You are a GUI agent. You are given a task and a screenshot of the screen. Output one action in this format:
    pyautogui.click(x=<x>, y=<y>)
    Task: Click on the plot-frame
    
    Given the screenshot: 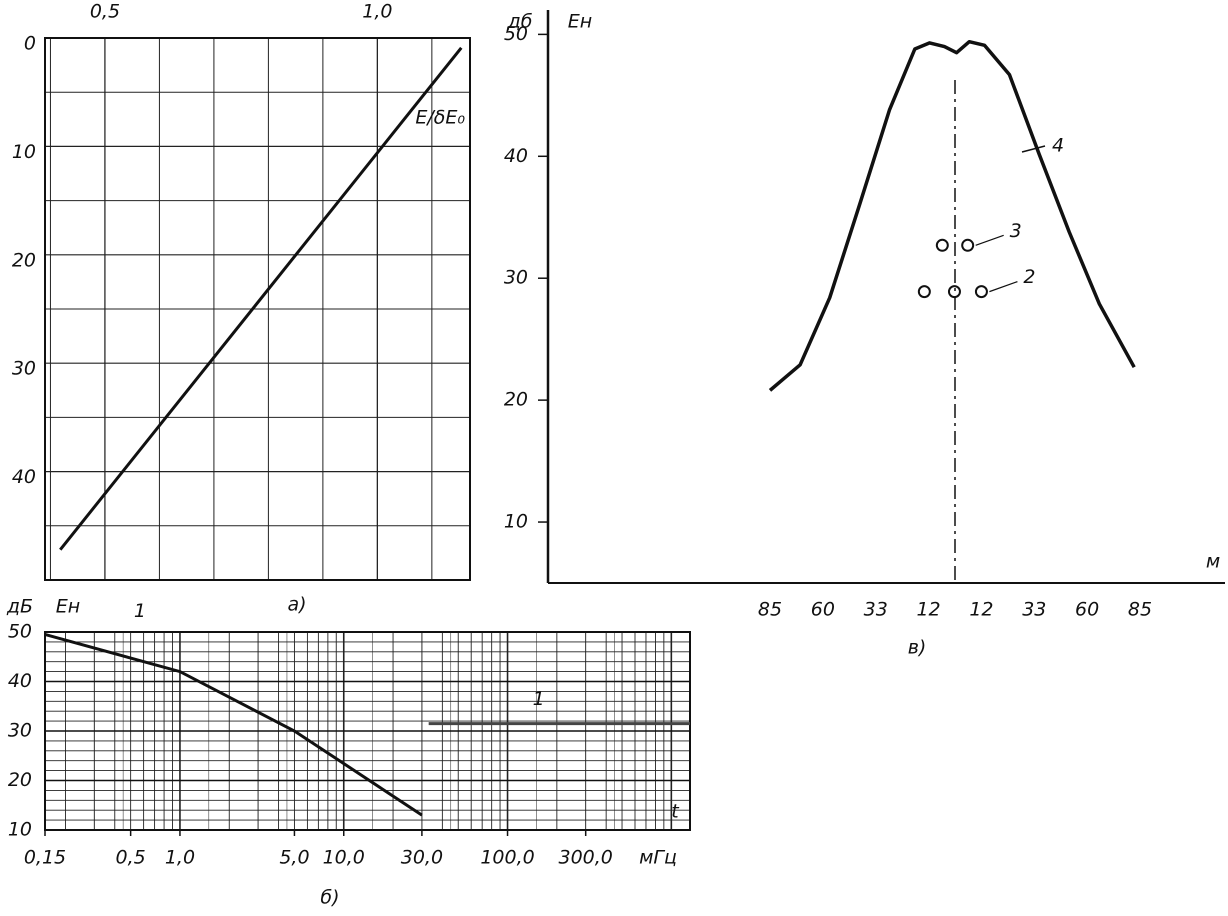 What is the action you would take?
    pyautogui.click(x=367, y=731)
    